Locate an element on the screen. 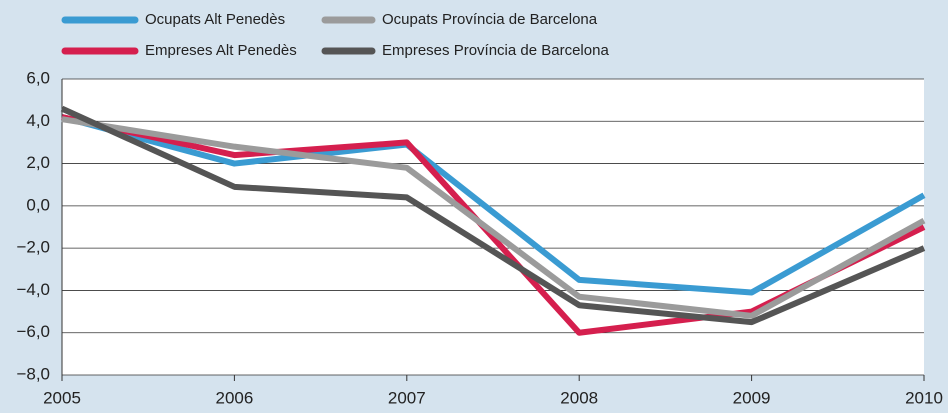  y-tick-label: −2,0 is located at coordinates (33, 247).